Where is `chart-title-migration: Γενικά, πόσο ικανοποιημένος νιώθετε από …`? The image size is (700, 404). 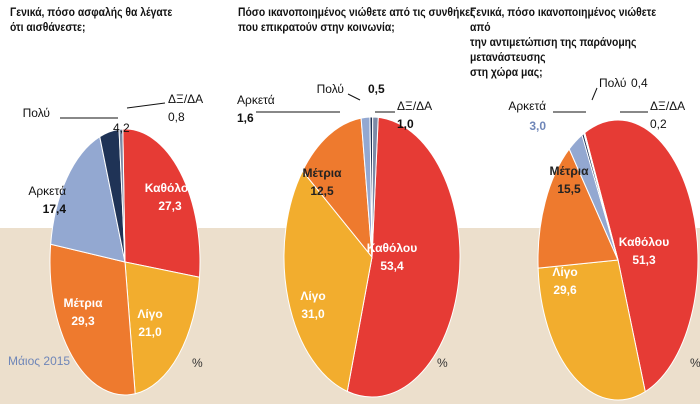
chart-title-migration: Γενικά, πόσο ικανοποιημένος νιώθετε από … is located at coordinates (563, 43).